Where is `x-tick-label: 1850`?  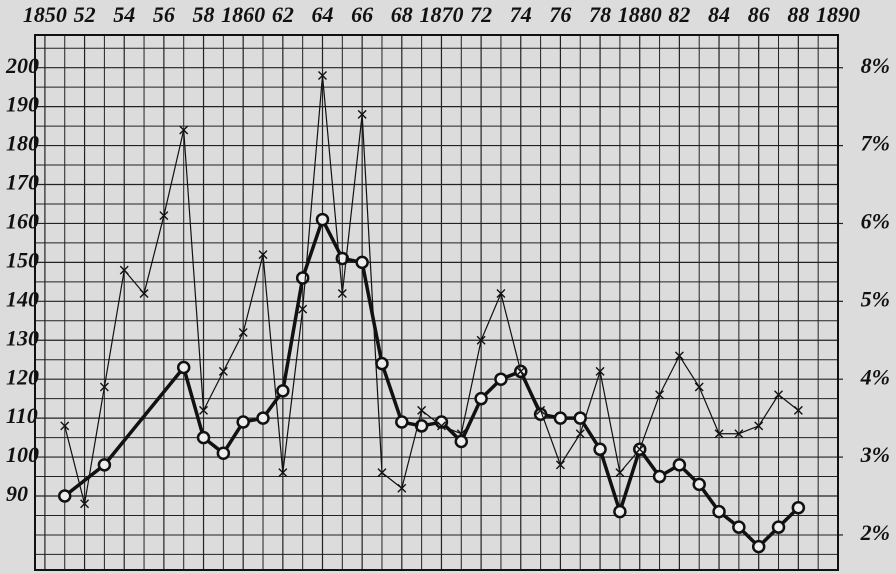 x-tick-label: 1850 is located at coordinates (45, 14).